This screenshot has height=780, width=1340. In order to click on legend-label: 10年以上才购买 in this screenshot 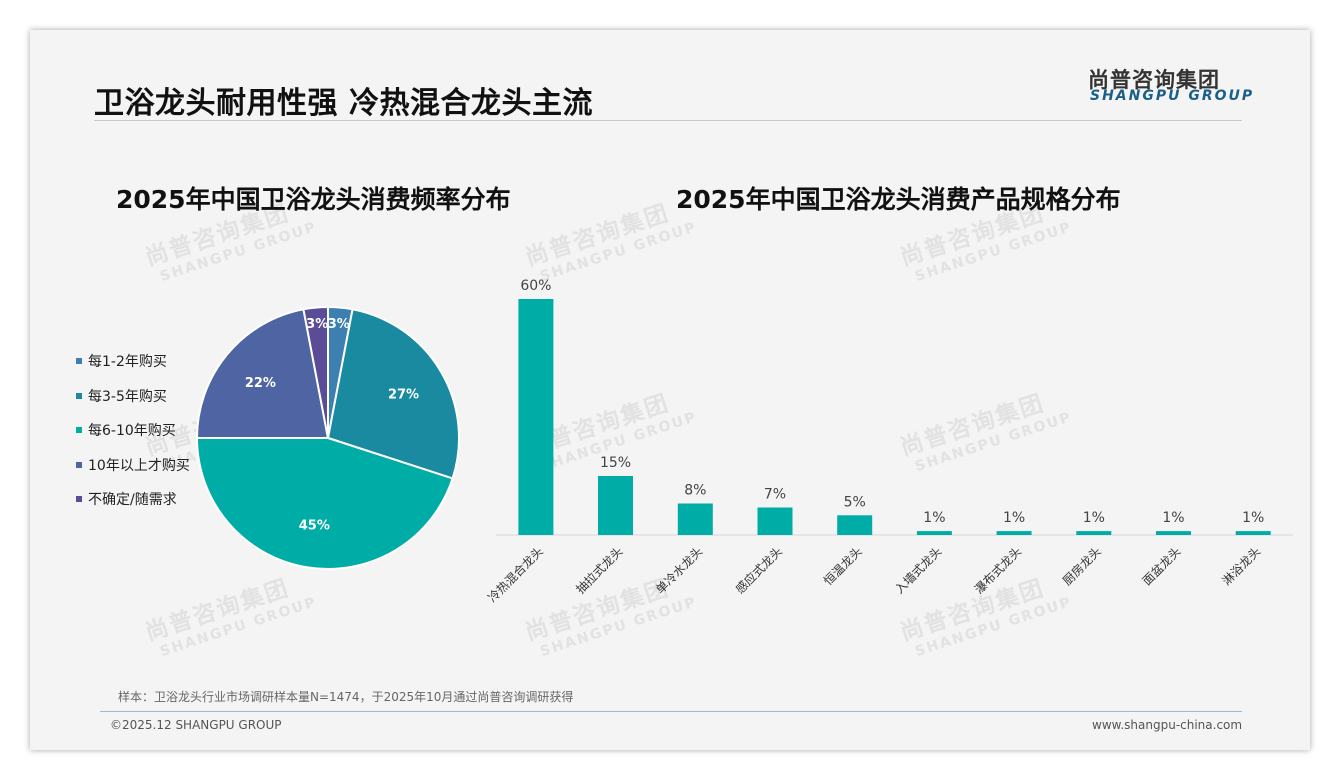, I will do `click(139, 465)`.